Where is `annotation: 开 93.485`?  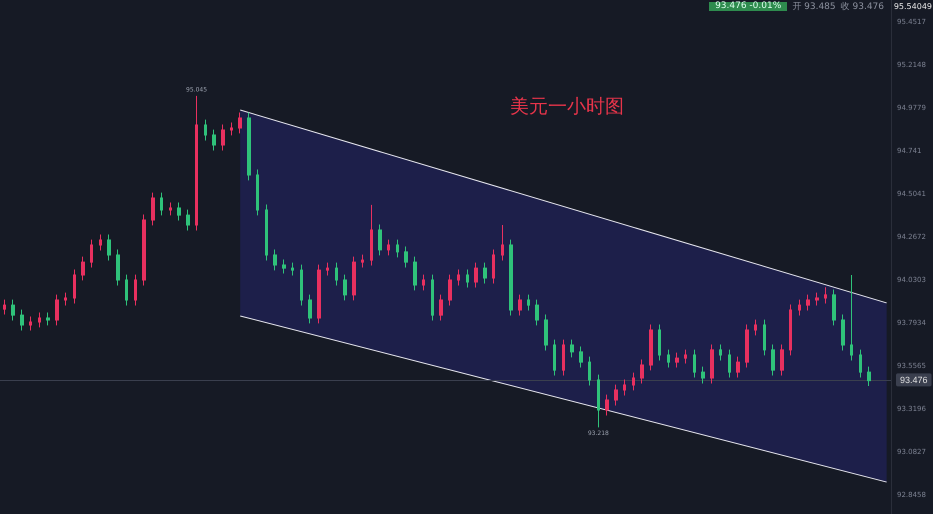 annotation: 开 93.485 is located at coordinates (814, 7).